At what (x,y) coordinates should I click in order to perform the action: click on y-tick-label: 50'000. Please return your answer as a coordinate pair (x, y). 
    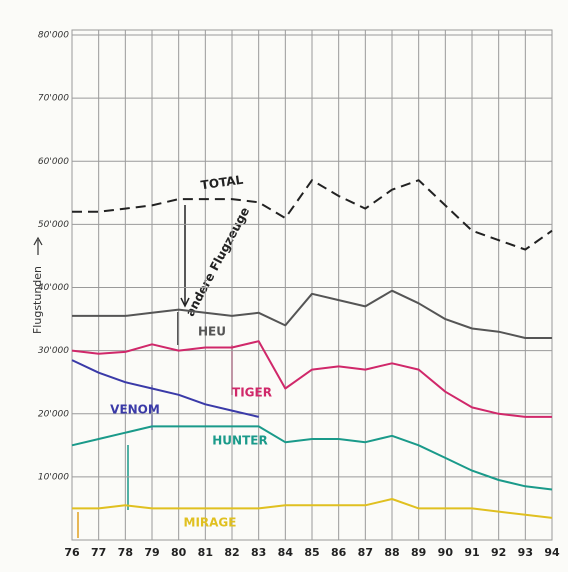
    Looking at the image, I should click on (53, 225).